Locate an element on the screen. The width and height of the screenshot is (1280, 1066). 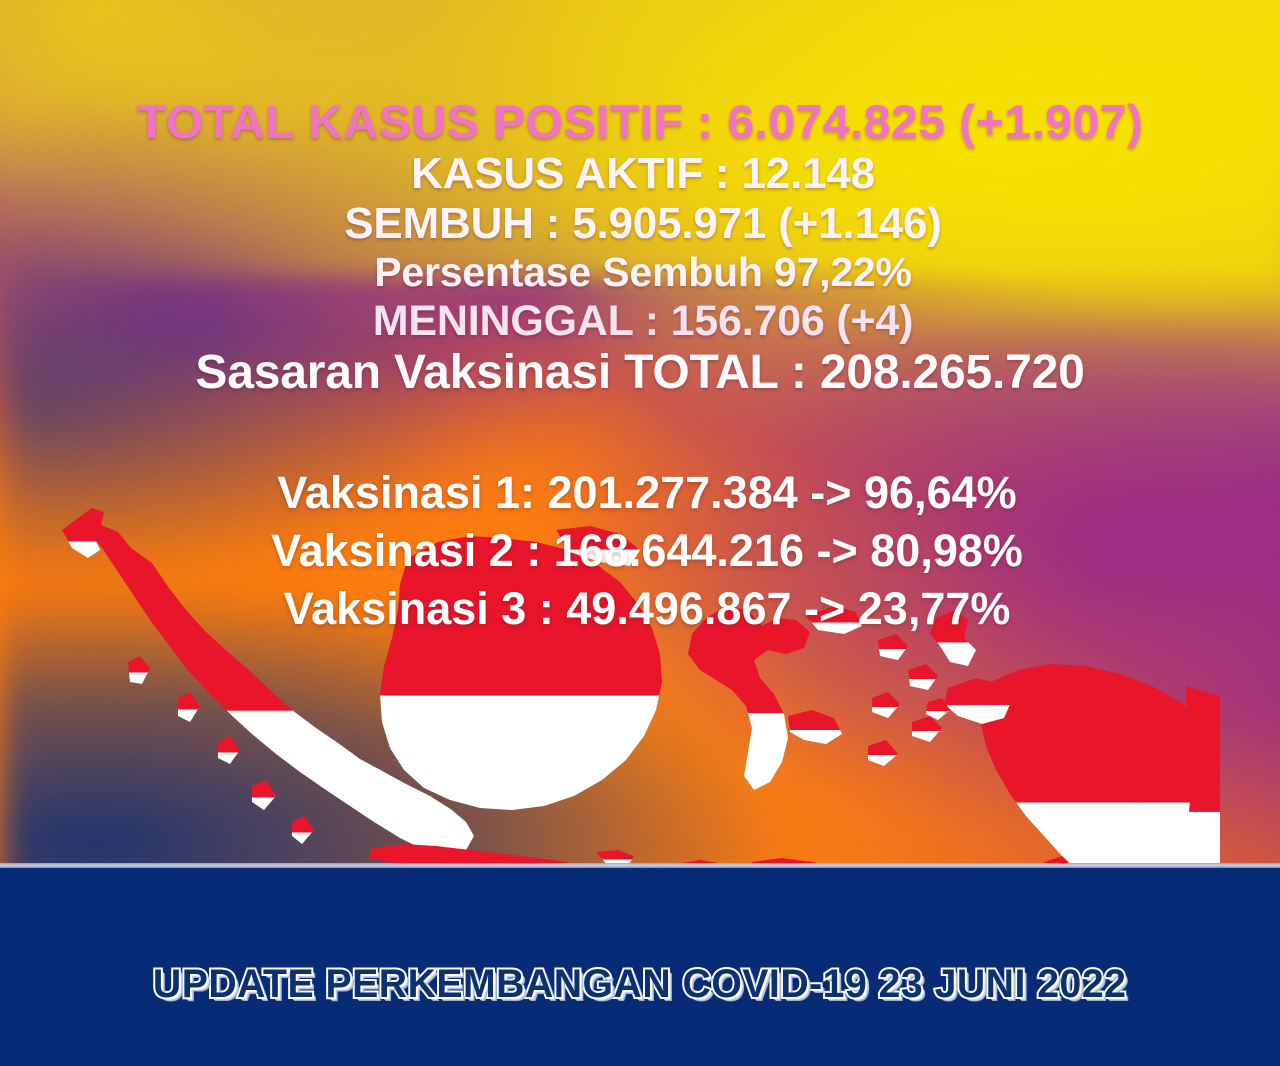
stat-vaksinasi-2: Vaksinasi 2 : 168.644.216 -> 80,98% is located at coordinates (647, 550).